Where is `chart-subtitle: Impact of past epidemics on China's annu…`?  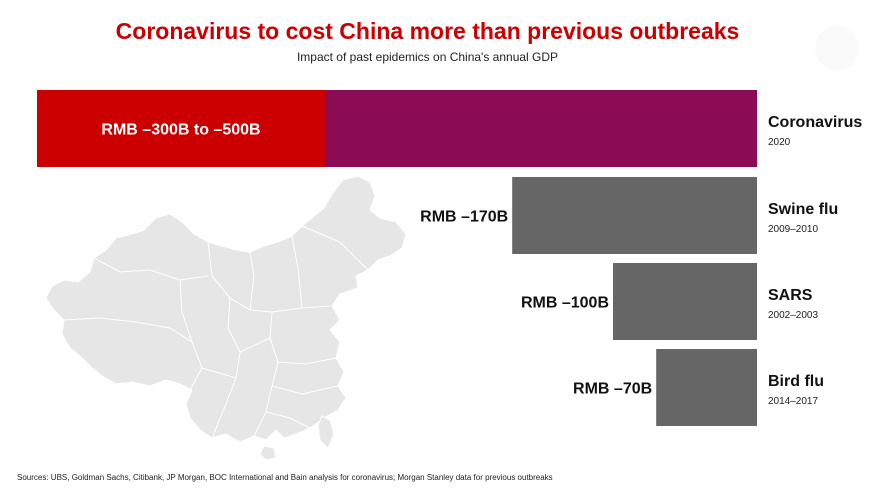 chart-subtitle: Impact of past epidemics on China's annu… is located at coordinates (427, 57).